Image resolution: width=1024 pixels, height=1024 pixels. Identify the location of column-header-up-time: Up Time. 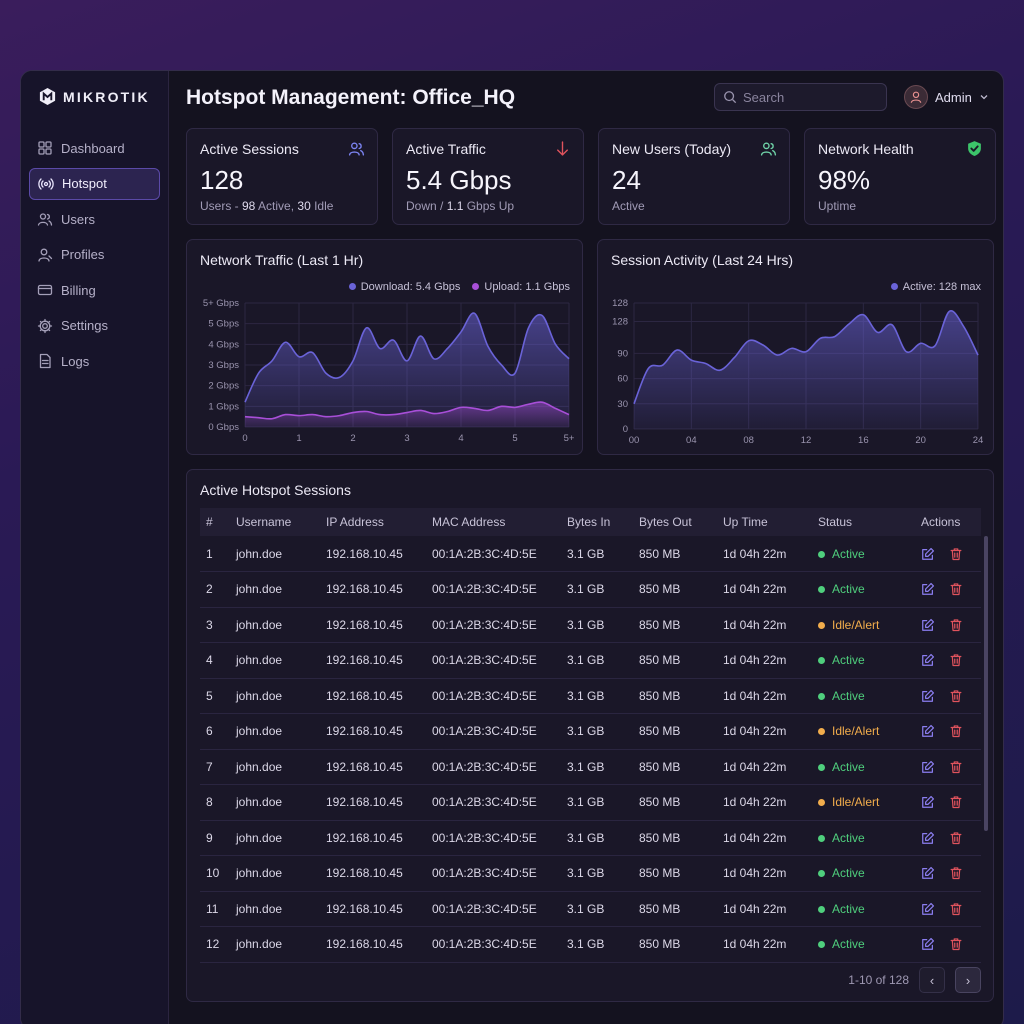
(745, 522).